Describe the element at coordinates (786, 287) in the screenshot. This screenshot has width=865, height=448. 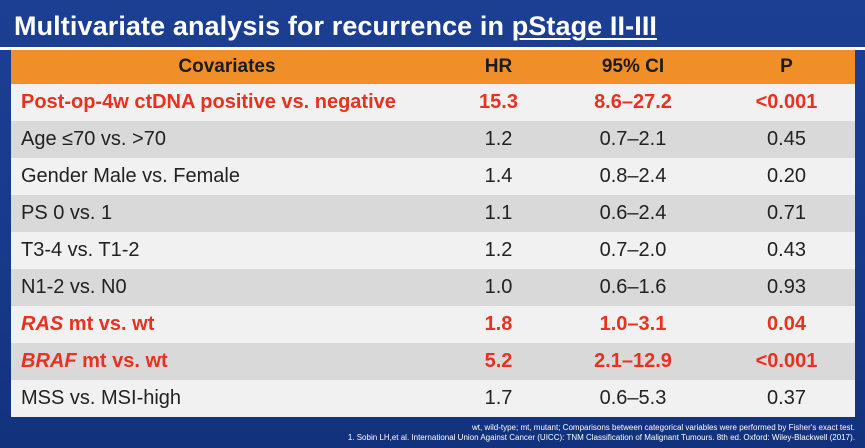
I see `p-cell: 0.93` at that location.